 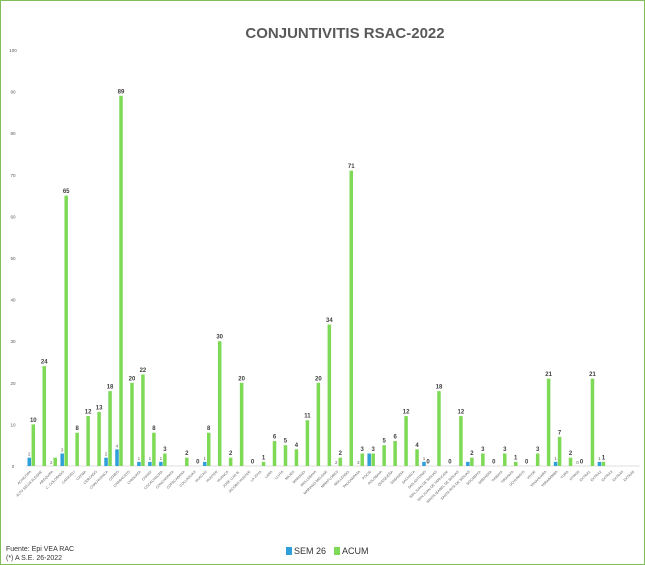 What do you see at coordinates (367, 475) in the screenshot?
I see `x-category-label: POCSI` at bounding box center [367, 475].